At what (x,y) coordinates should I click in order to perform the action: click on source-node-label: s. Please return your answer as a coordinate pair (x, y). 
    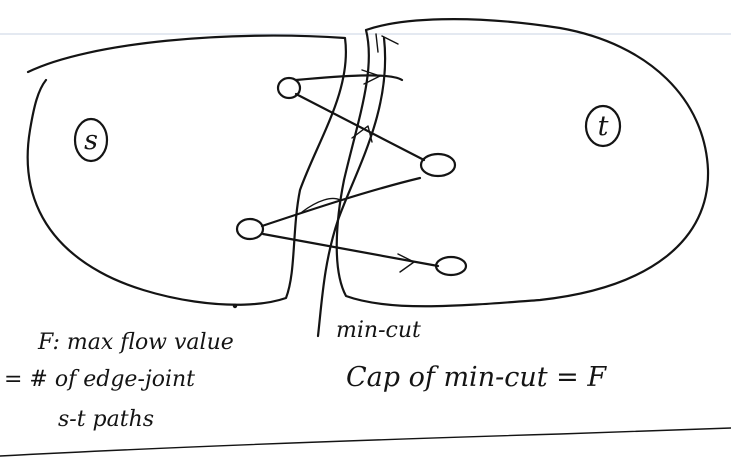
    Looking at the image, I should click on (91, 140).